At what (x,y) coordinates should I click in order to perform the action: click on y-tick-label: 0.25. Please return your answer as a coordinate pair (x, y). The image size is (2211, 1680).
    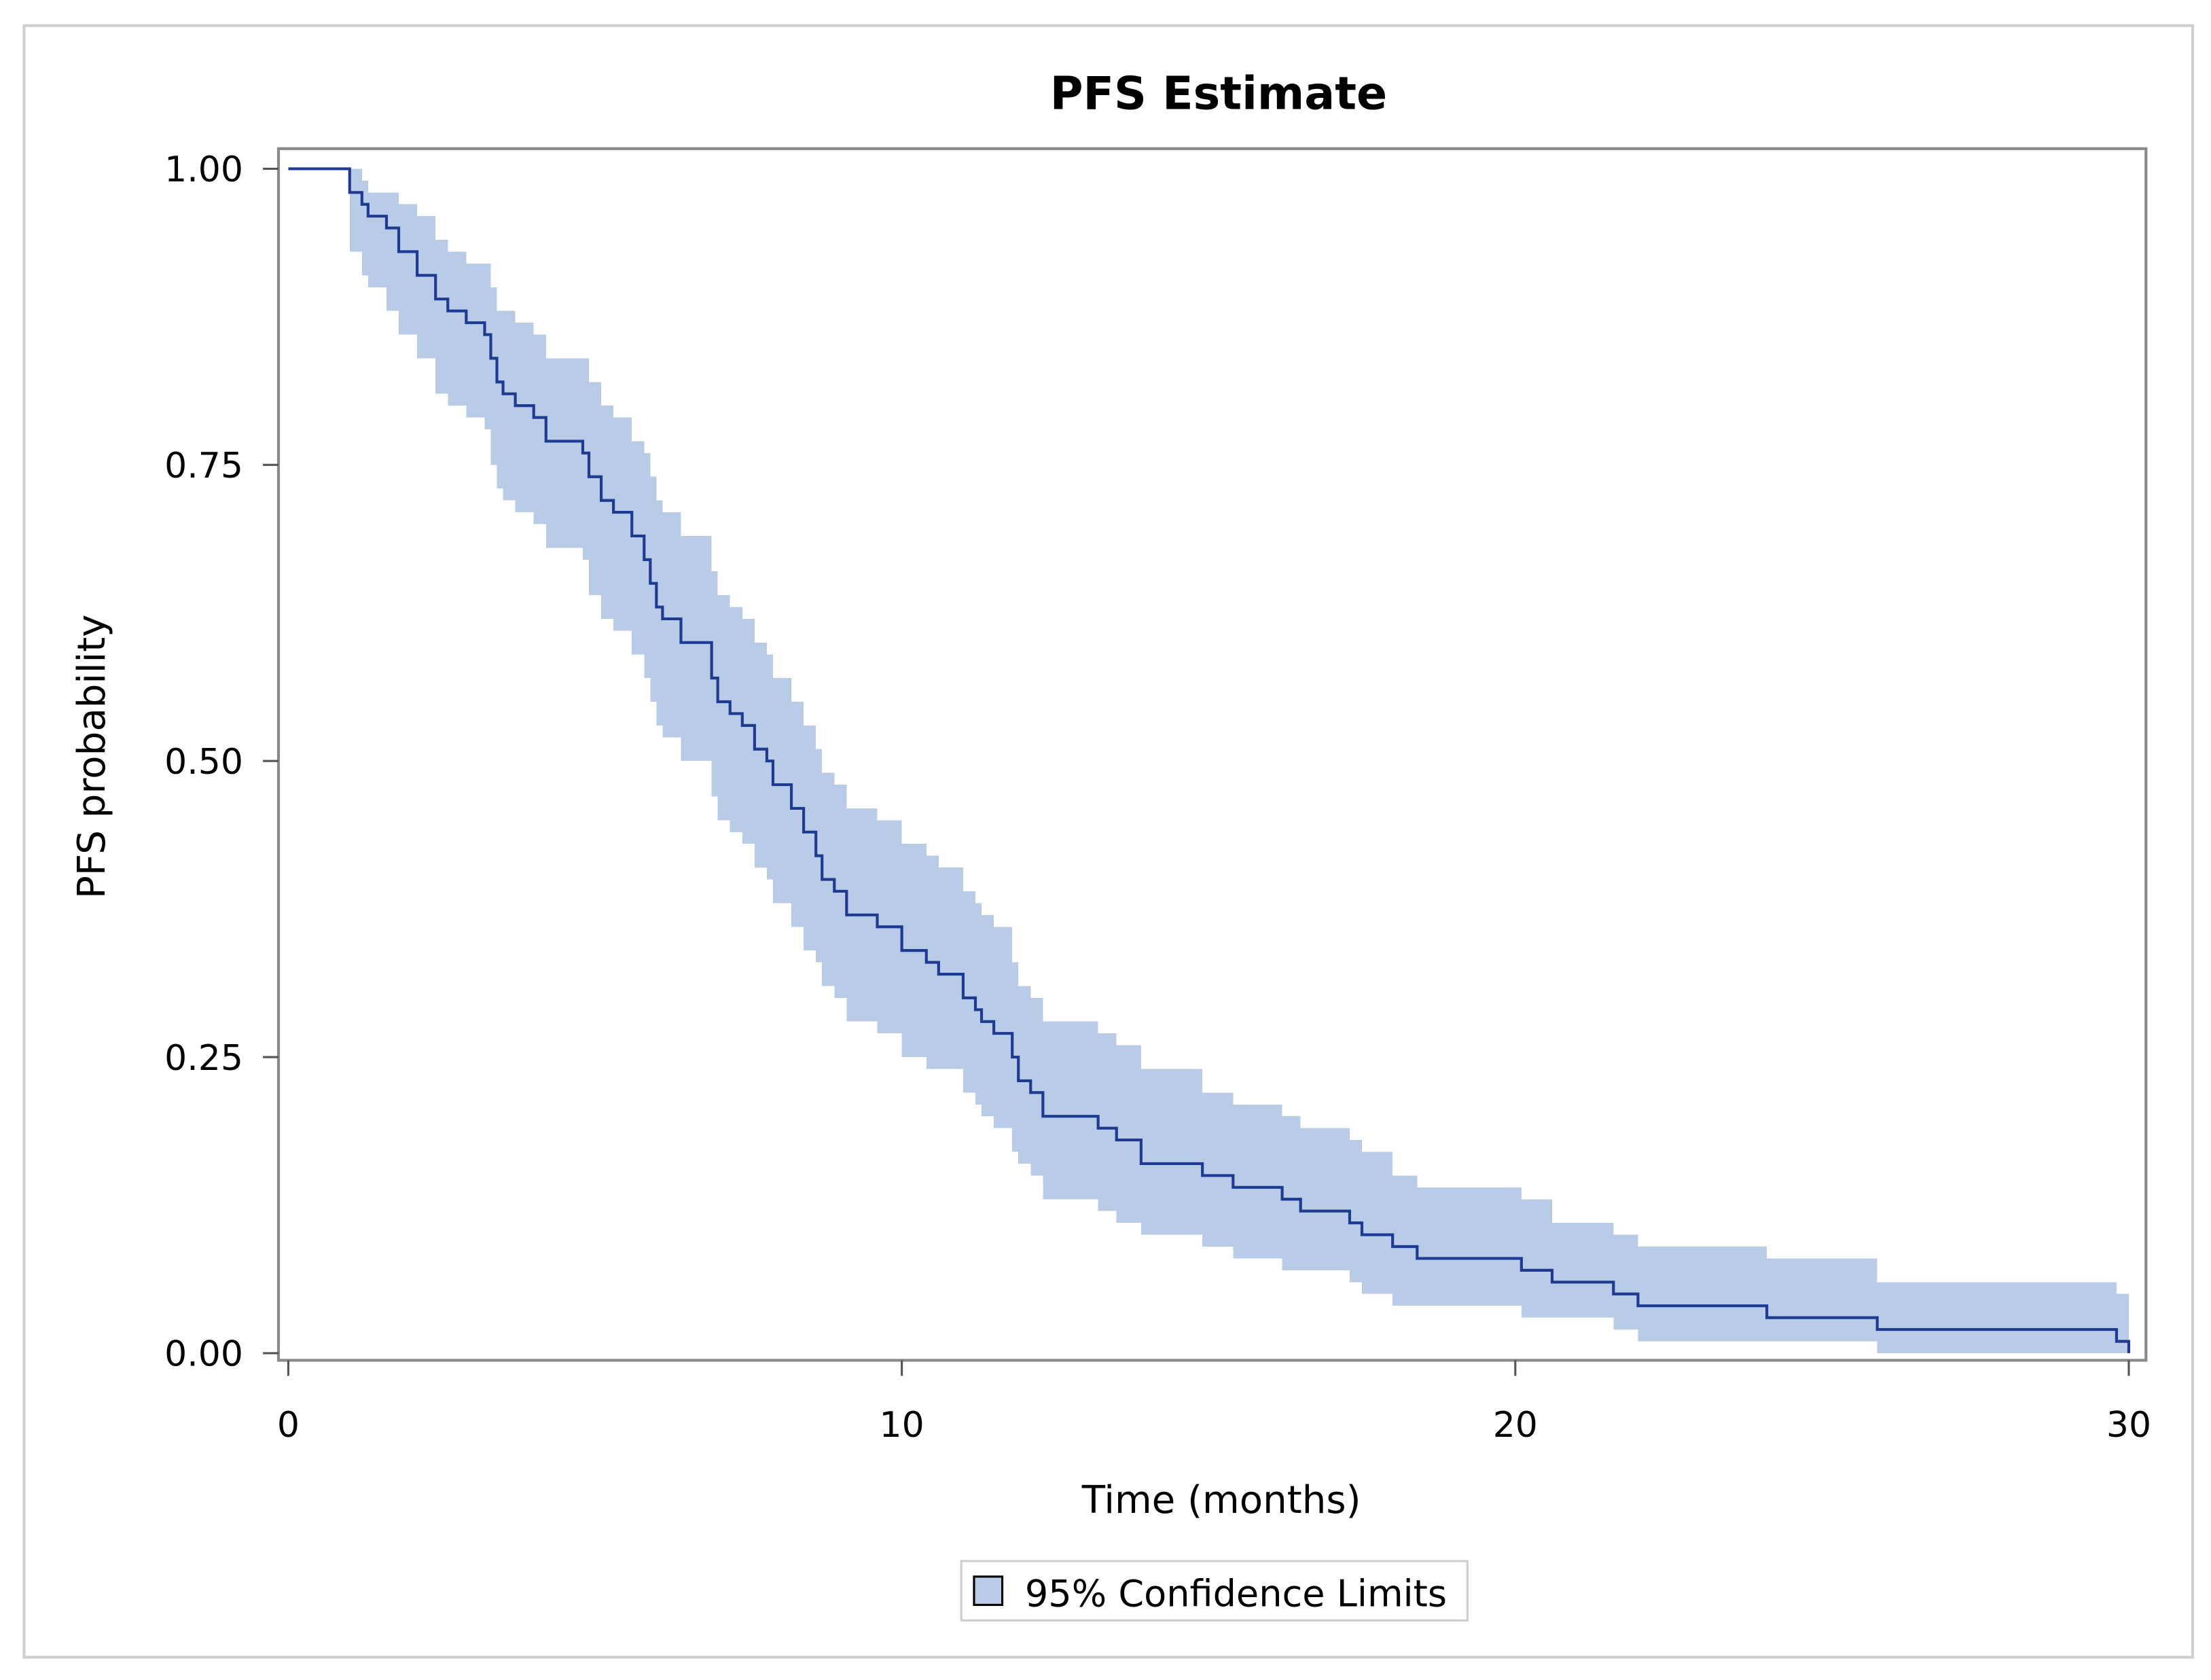
    Looking at the image, I should click on (203, 1058).